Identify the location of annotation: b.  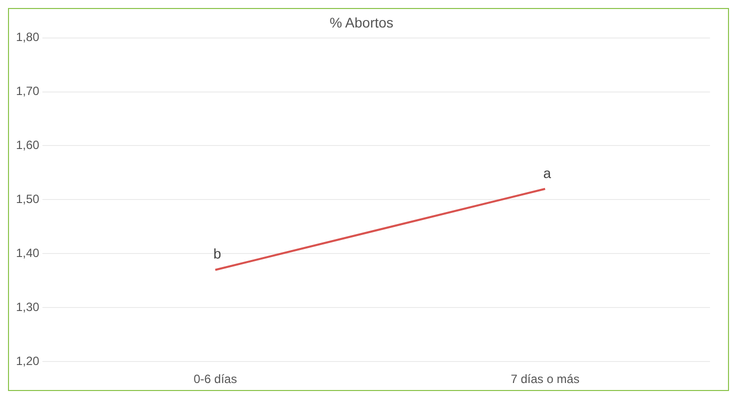
(217, 254).